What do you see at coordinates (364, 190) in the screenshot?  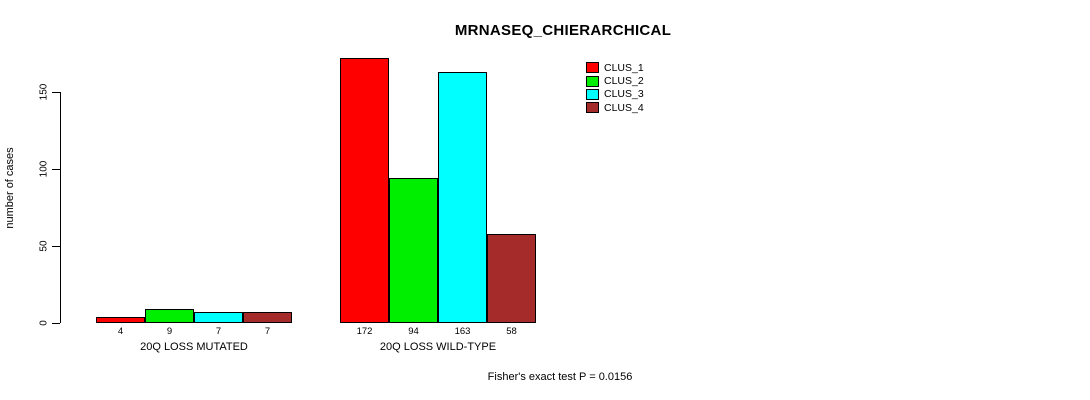 I see `bar-clus_1-group2` at bounding box center [364, 190].